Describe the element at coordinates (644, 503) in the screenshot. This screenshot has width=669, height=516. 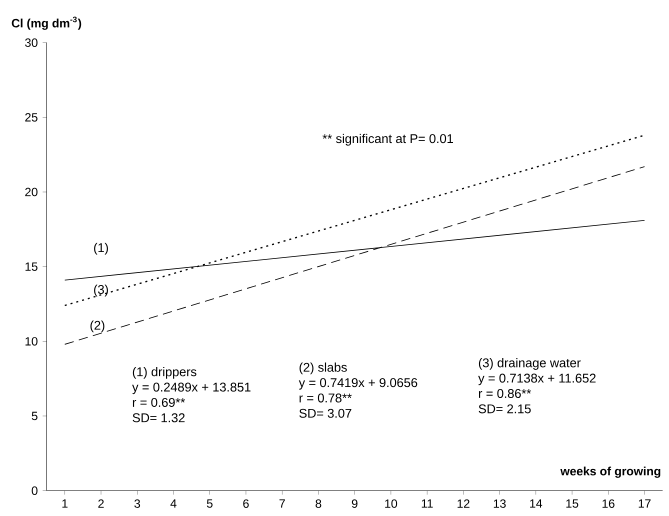
I see `x-tick-label: 17` at that location.